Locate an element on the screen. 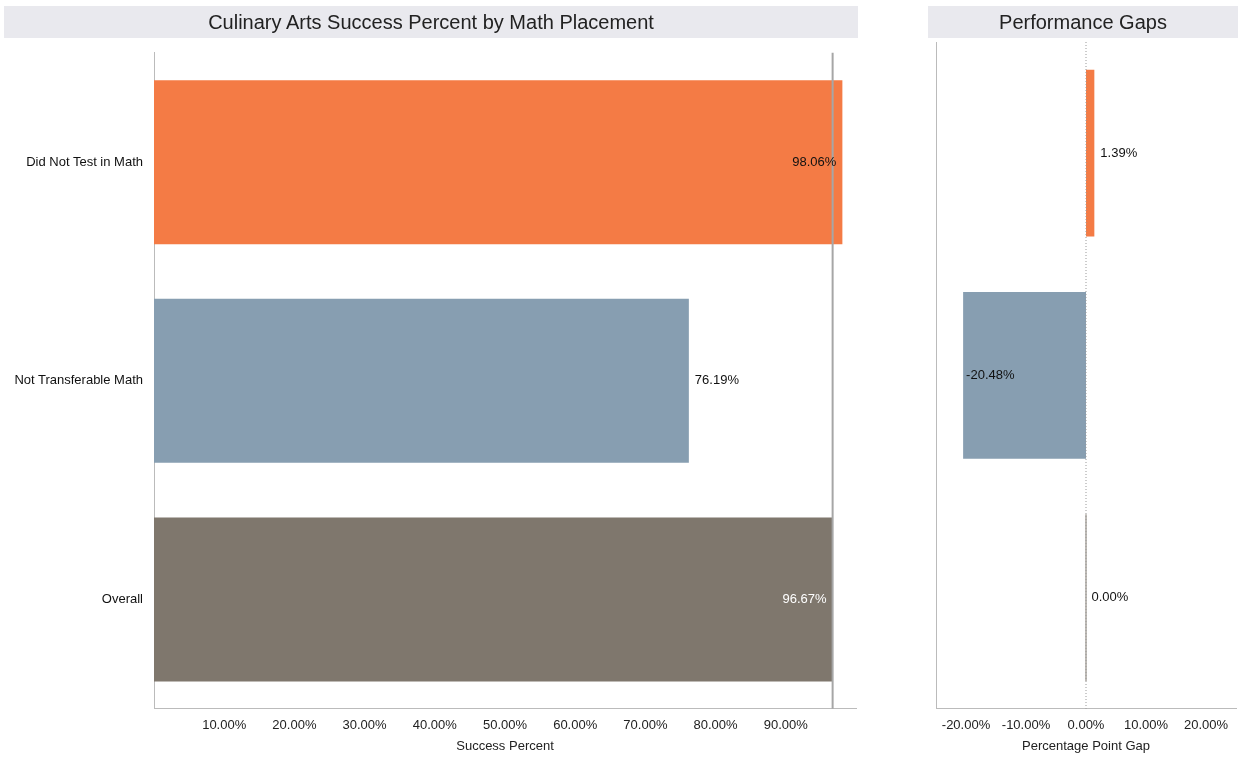 The width and height of the screenshot is (1244, 762). x-tick-label: 70.00% is located at coordinates (645, 725).